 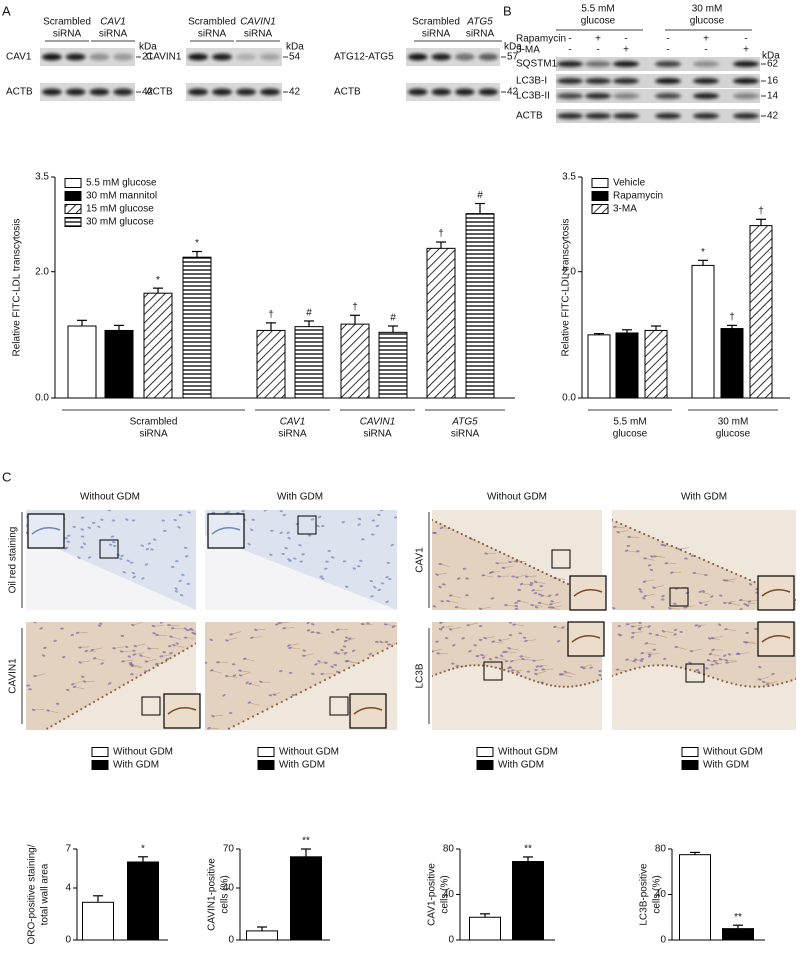 I want to click on protein-label: CAV1, so click(x=19, y=57).